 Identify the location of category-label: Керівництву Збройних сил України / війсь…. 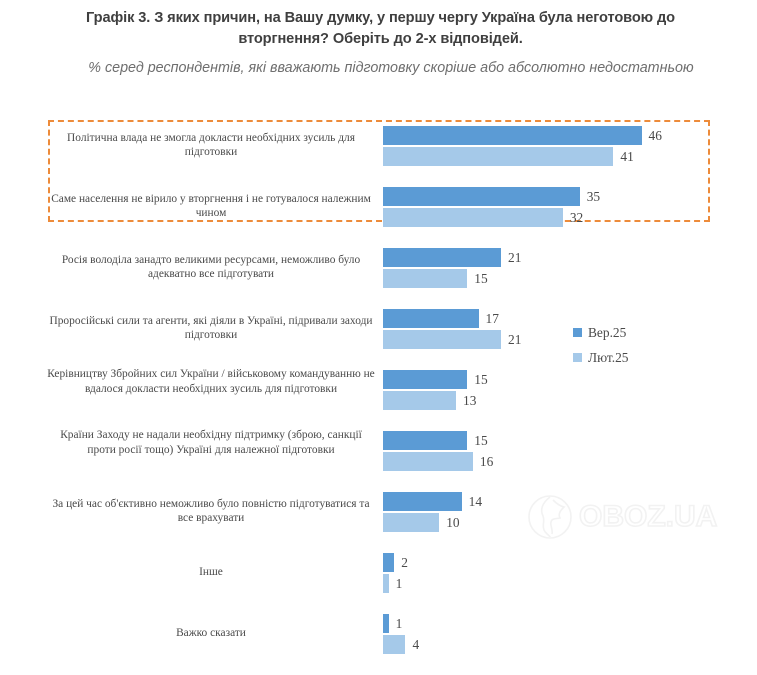
(211, 381).